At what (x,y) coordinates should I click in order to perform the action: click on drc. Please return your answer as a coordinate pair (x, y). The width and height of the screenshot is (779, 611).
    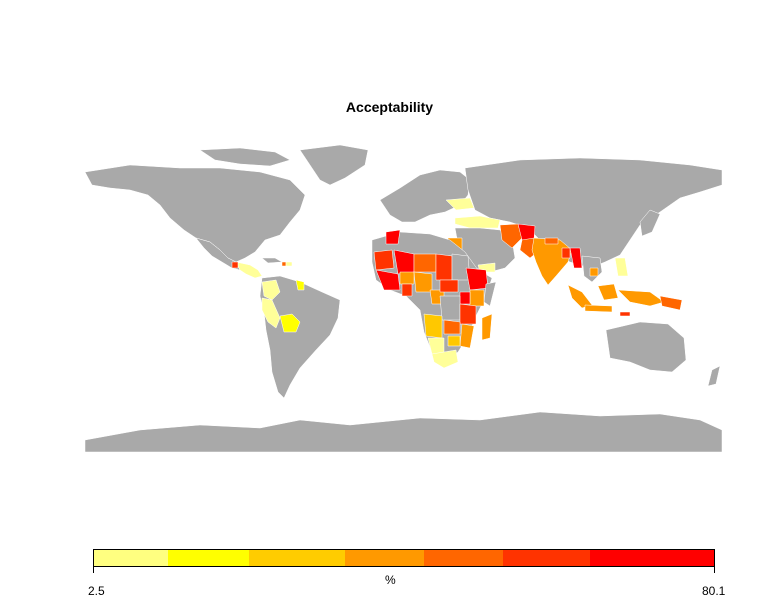
    Looking at the image, I should click on (450, 308).